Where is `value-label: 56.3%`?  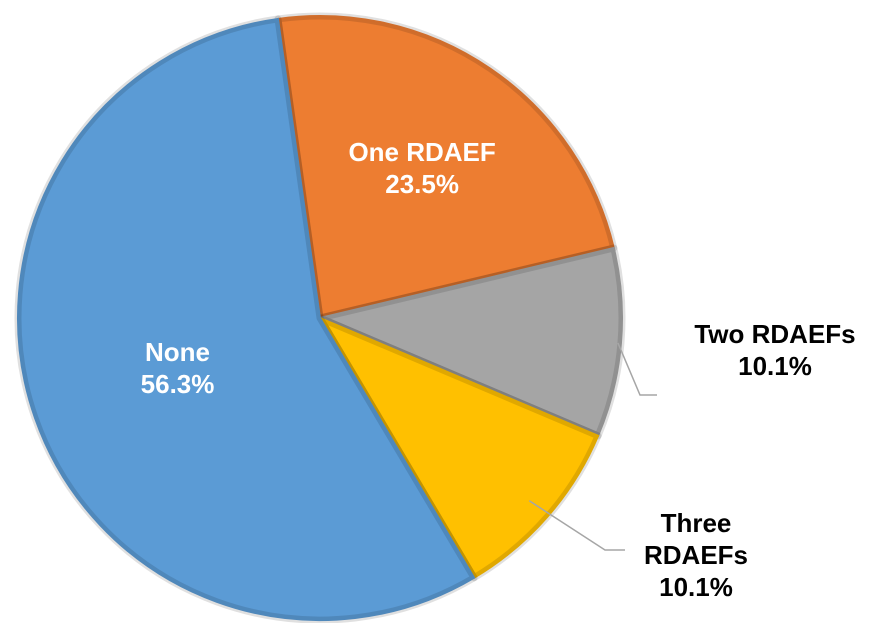
value-label: 56.3% is located at coordinates (177, 384).